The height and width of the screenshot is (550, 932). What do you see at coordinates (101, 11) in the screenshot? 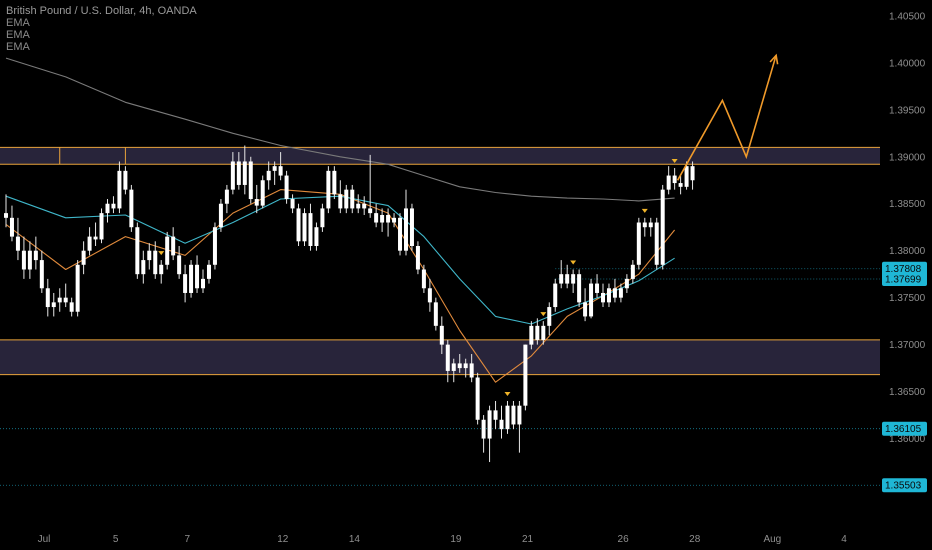
I see `symbol-title: British Pound / U.S. Dollar, 4h, OANDA` at bounding box center [101, 11].